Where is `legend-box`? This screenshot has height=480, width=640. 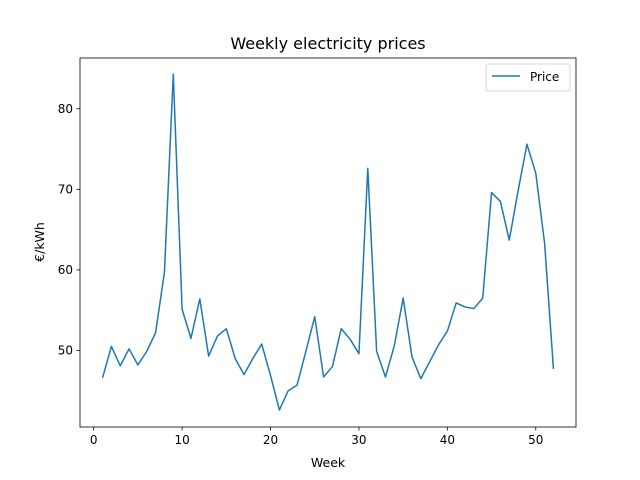 legend-box is located at coordinates (528, 77).